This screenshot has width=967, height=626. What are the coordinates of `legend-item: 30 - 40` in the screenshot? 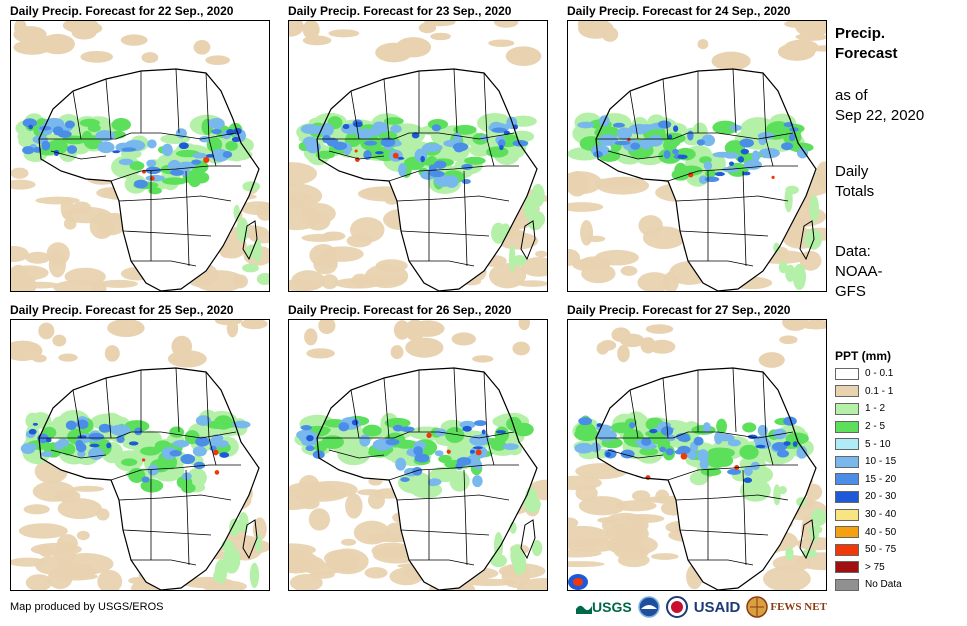 It's located at (895, 515).